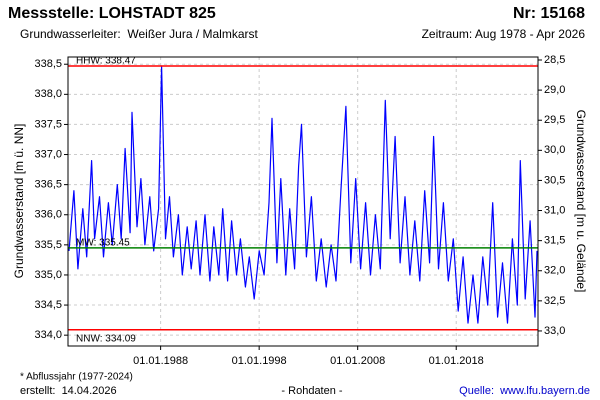  Describe the element at coordinates (48, 275) in the screenshot. I see `y-tick-label: 335,0` at that location.